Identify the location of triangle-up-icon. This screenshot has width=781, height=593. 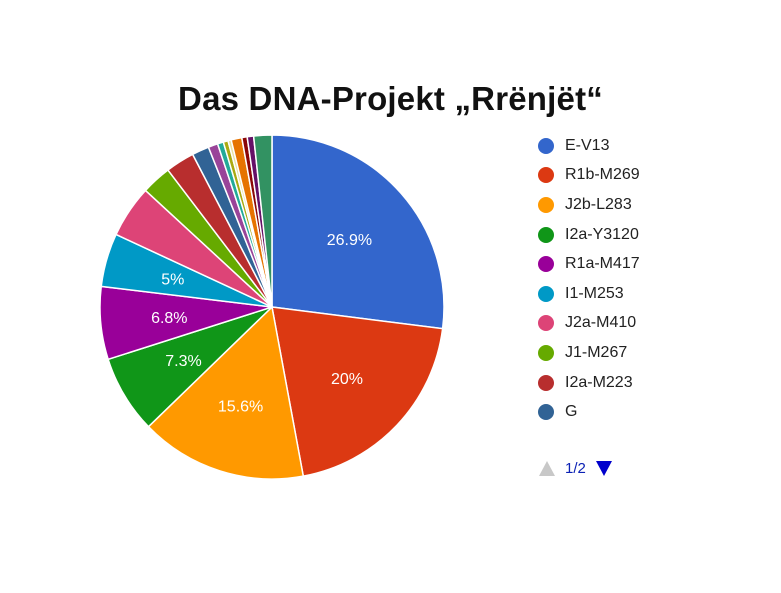
(547, 468).